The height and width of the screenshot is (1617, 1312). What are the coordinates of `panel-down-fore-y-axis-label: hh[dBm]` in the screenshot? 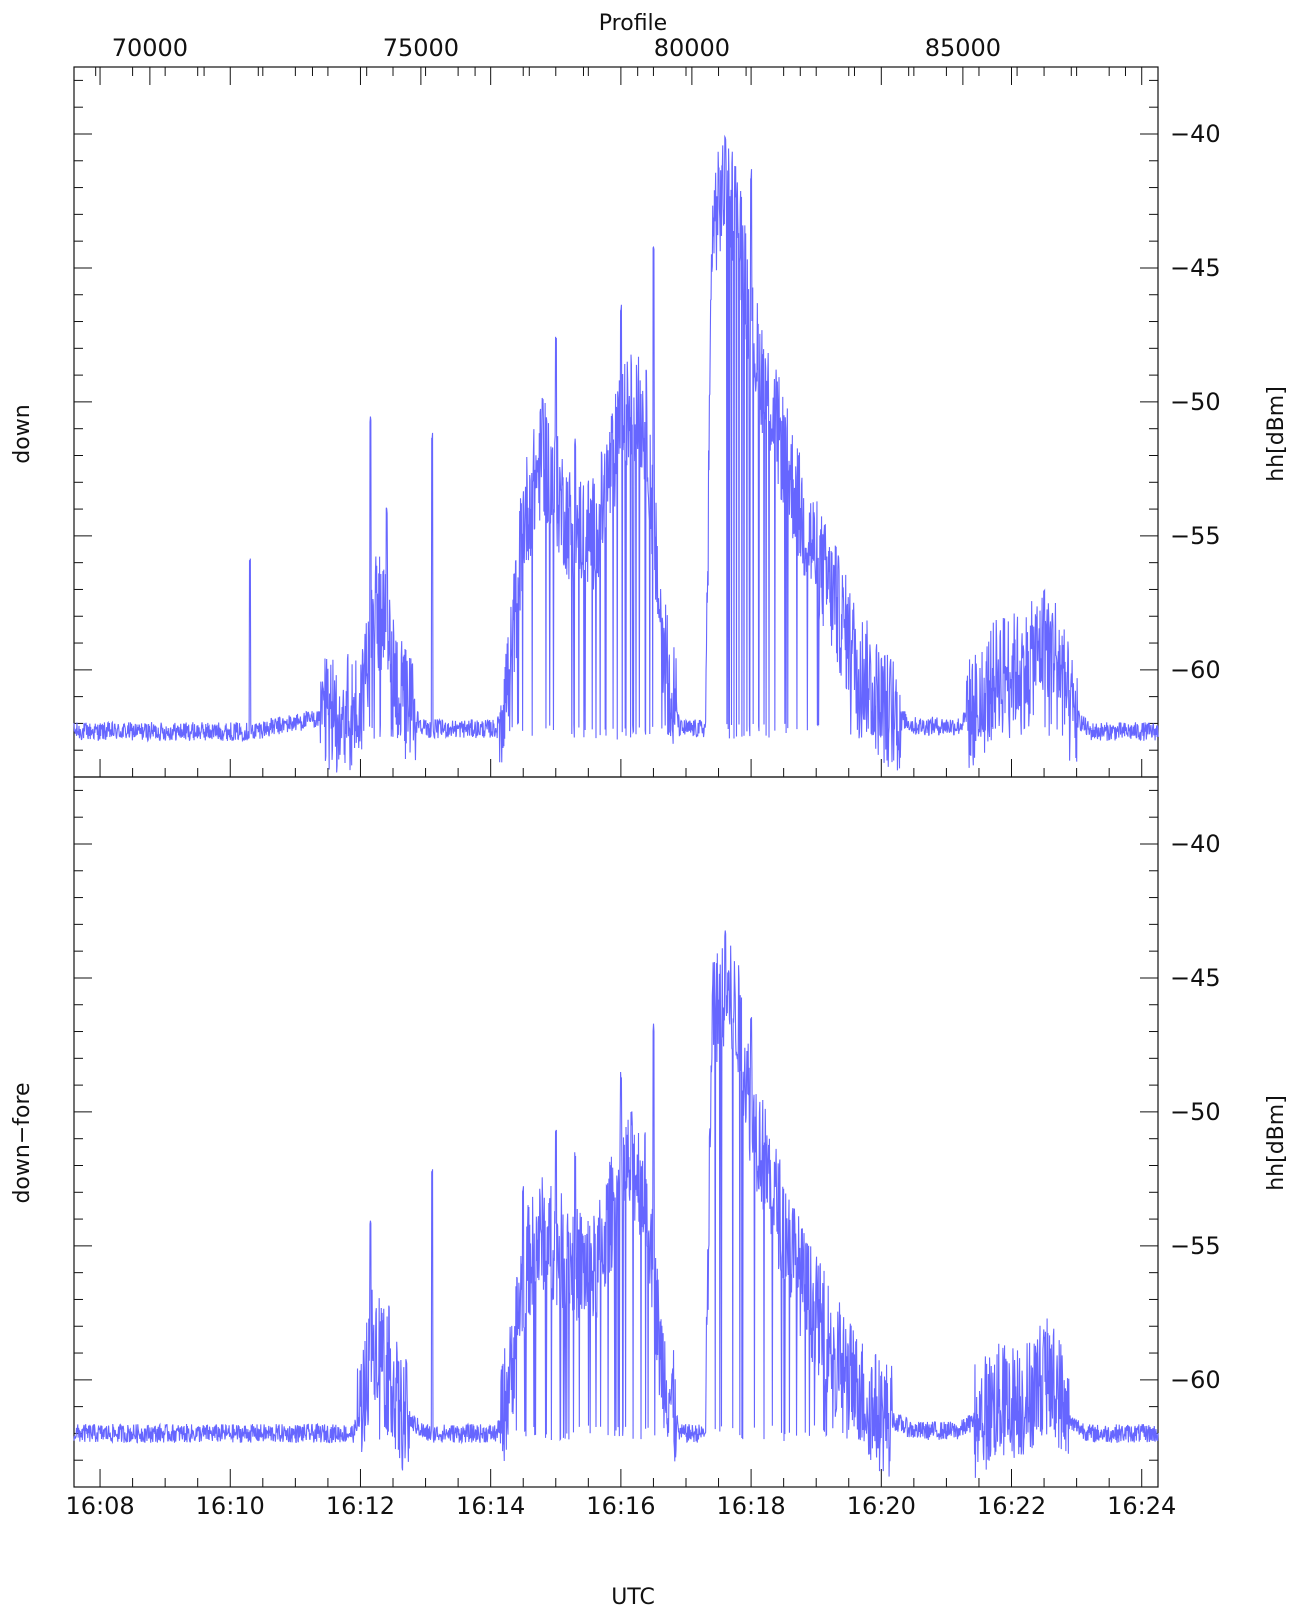 It's located at (1276, 1143).